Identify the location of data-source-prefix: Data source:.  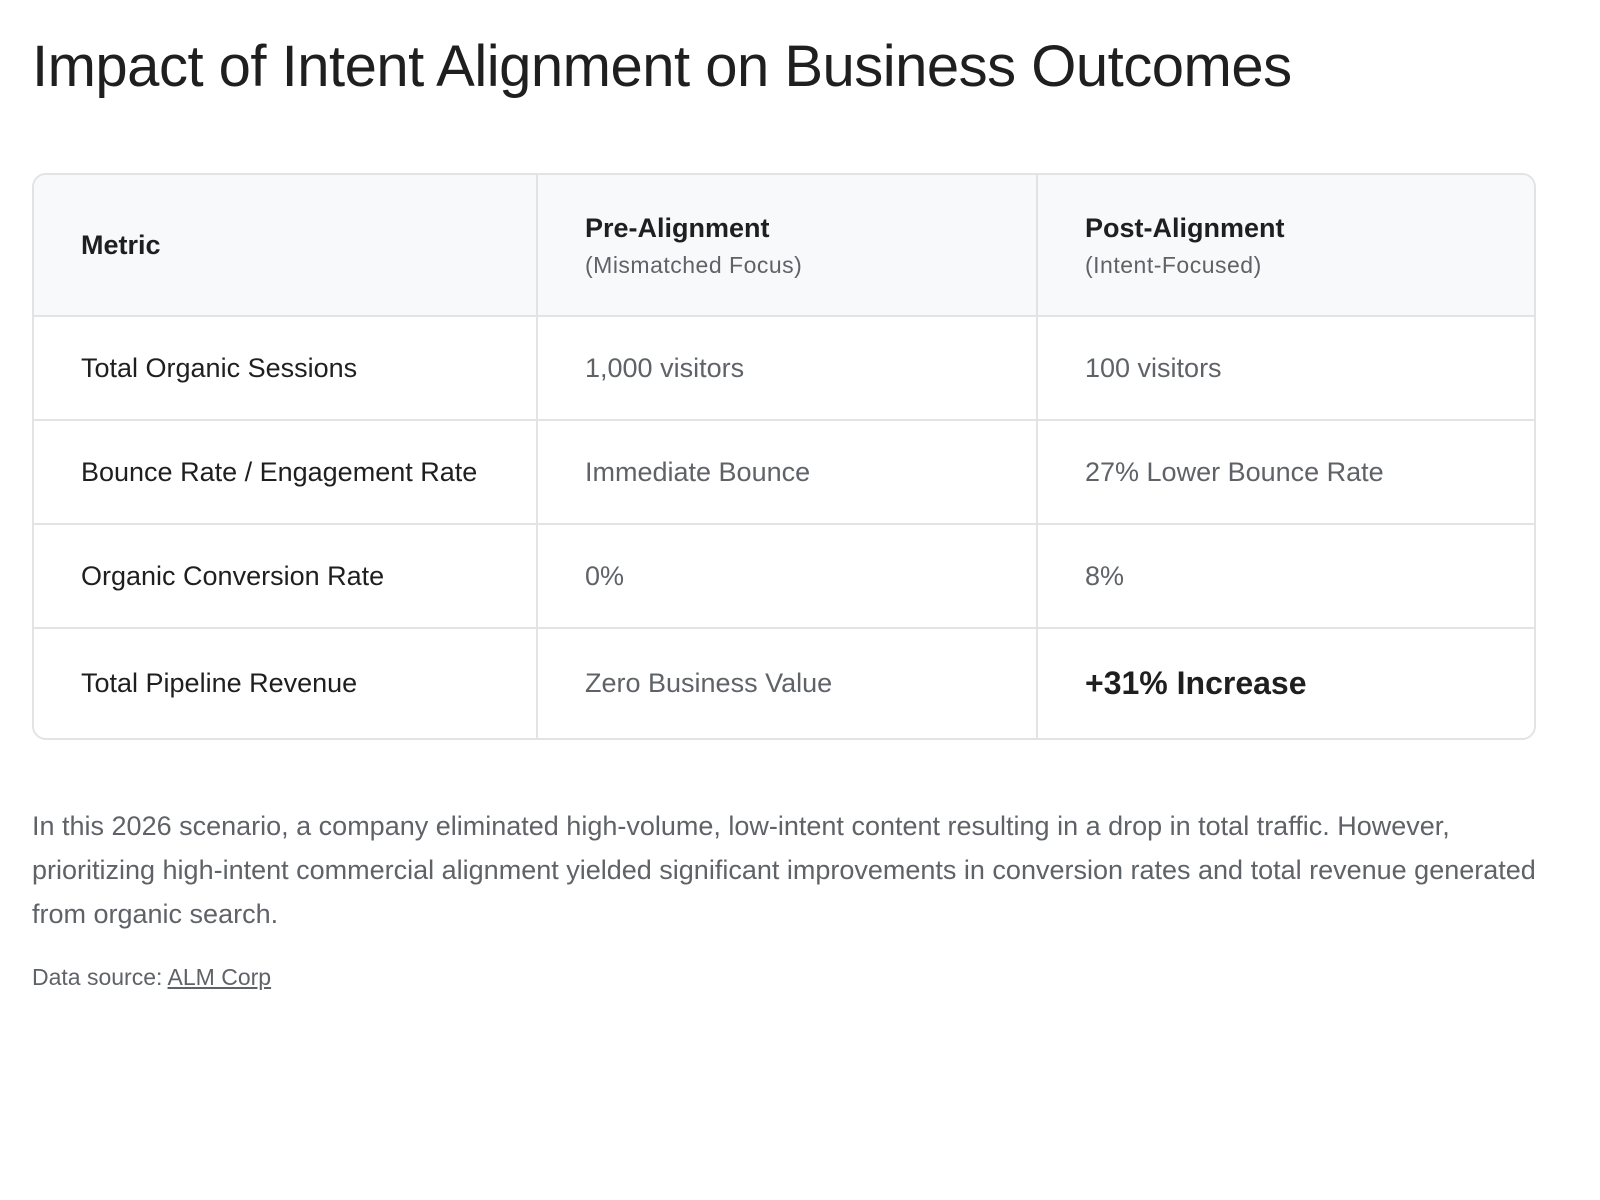
(100, 977).